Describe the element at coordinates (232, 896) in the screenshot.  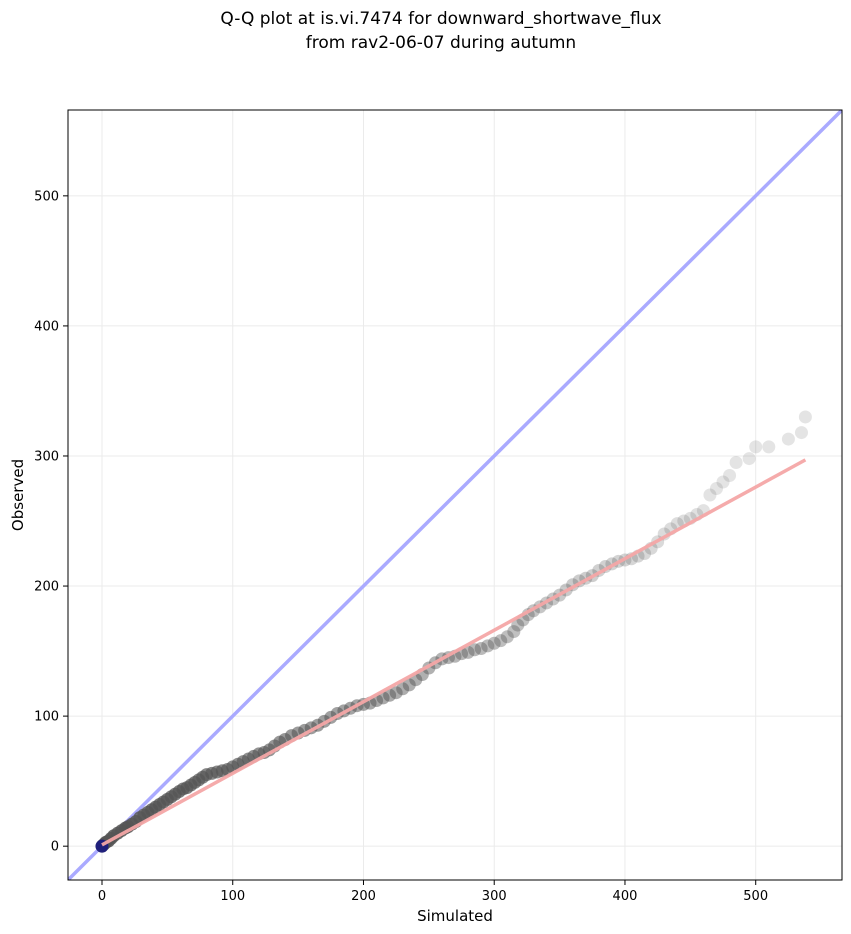
I see `x-tick-label: 100` at that location.